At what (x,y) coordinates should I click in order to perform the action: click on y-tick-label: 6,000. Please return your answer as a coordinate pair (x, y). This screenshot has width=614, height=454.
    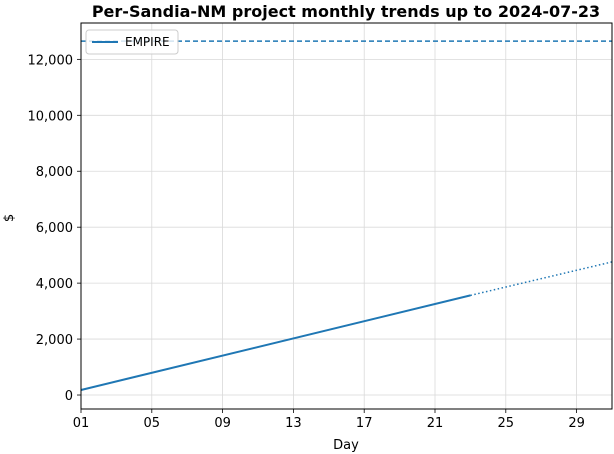
    Looking at the image, I should click on (54, 228).